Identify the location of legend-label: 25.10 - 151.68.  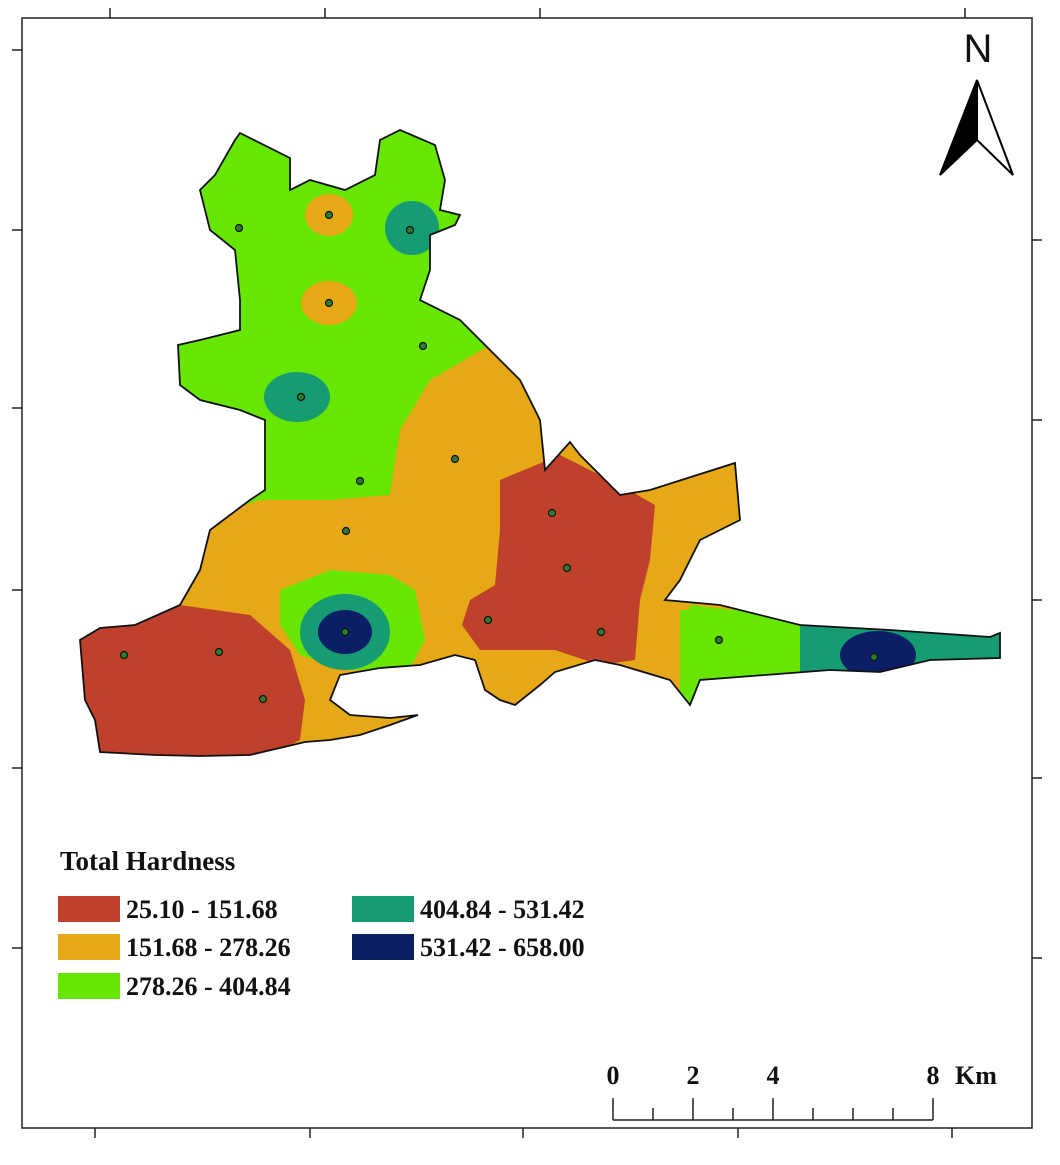
(202, 909).